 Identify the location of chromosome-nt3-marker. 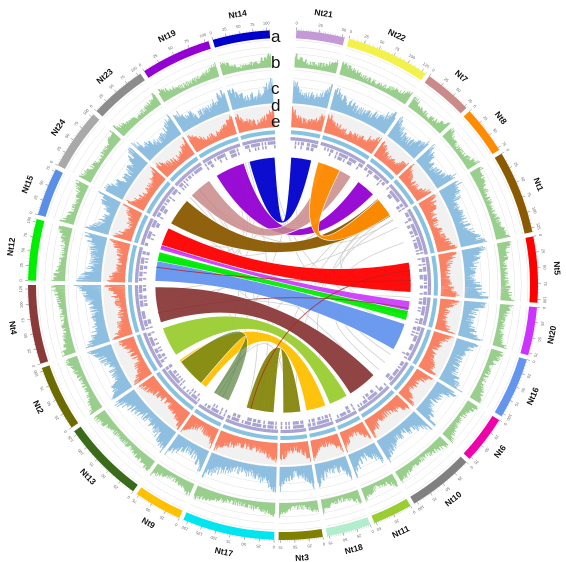
(289, 427).